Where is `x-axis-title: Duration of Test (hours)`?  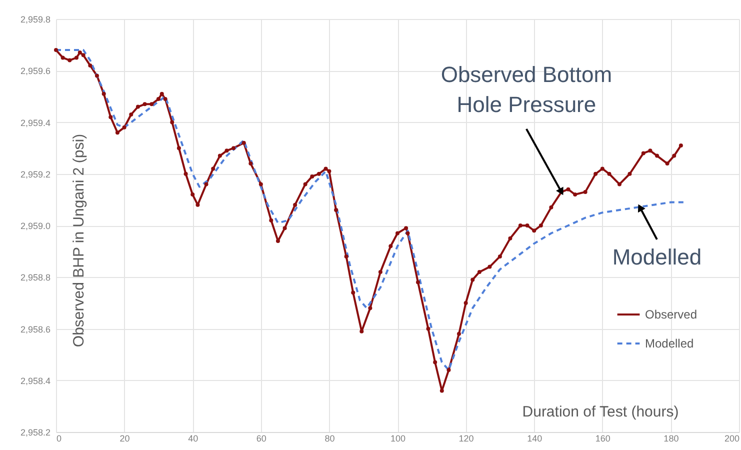 x-axis-title: Duration of Test (hours) is located at coordinates (600, 412).